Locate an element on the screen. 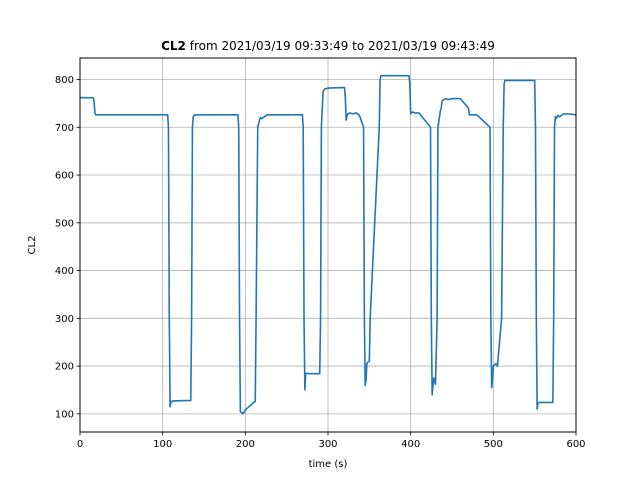  x-tick-label: 100 is located at coordinates (162, 444).